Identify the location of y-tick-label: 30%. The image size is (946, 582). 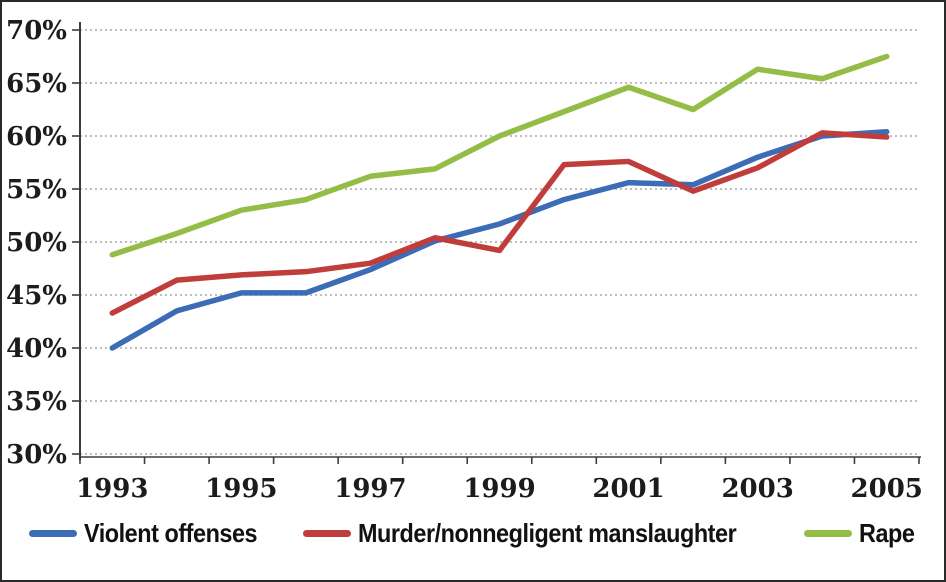
(36, 455).